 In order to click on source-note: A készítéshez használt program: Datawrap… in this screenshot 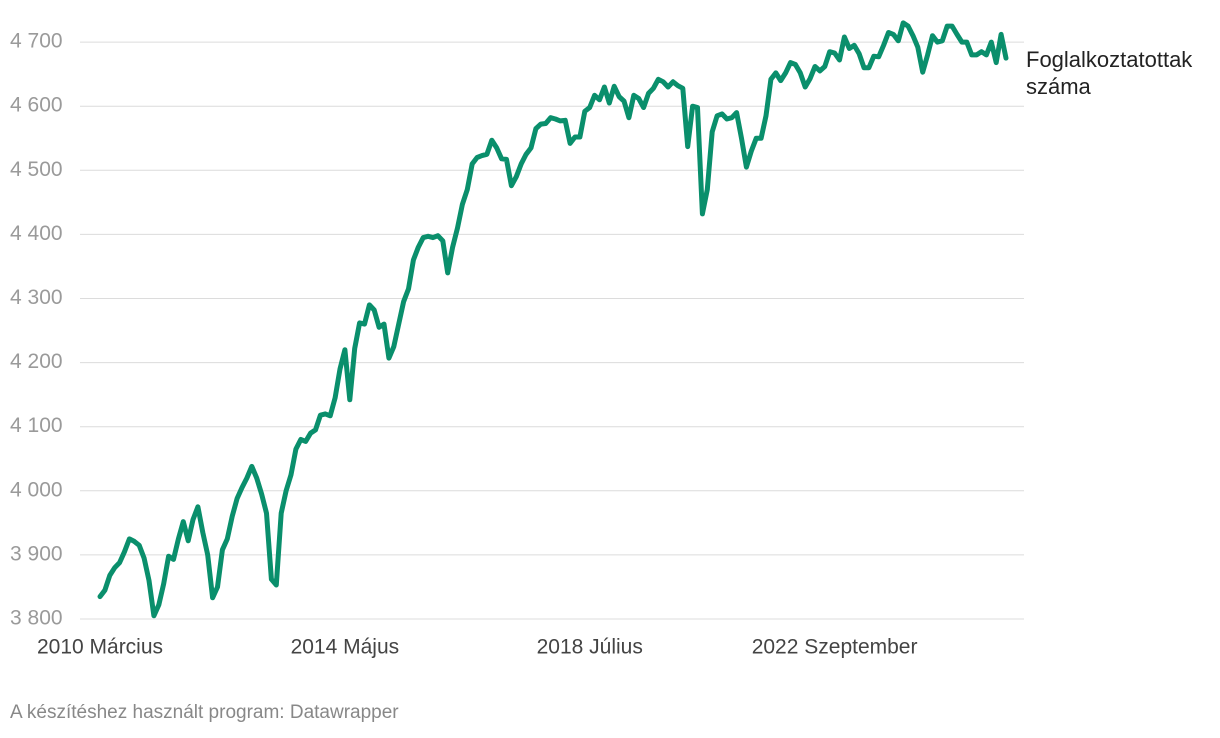, I will do `click(204, 712)`.